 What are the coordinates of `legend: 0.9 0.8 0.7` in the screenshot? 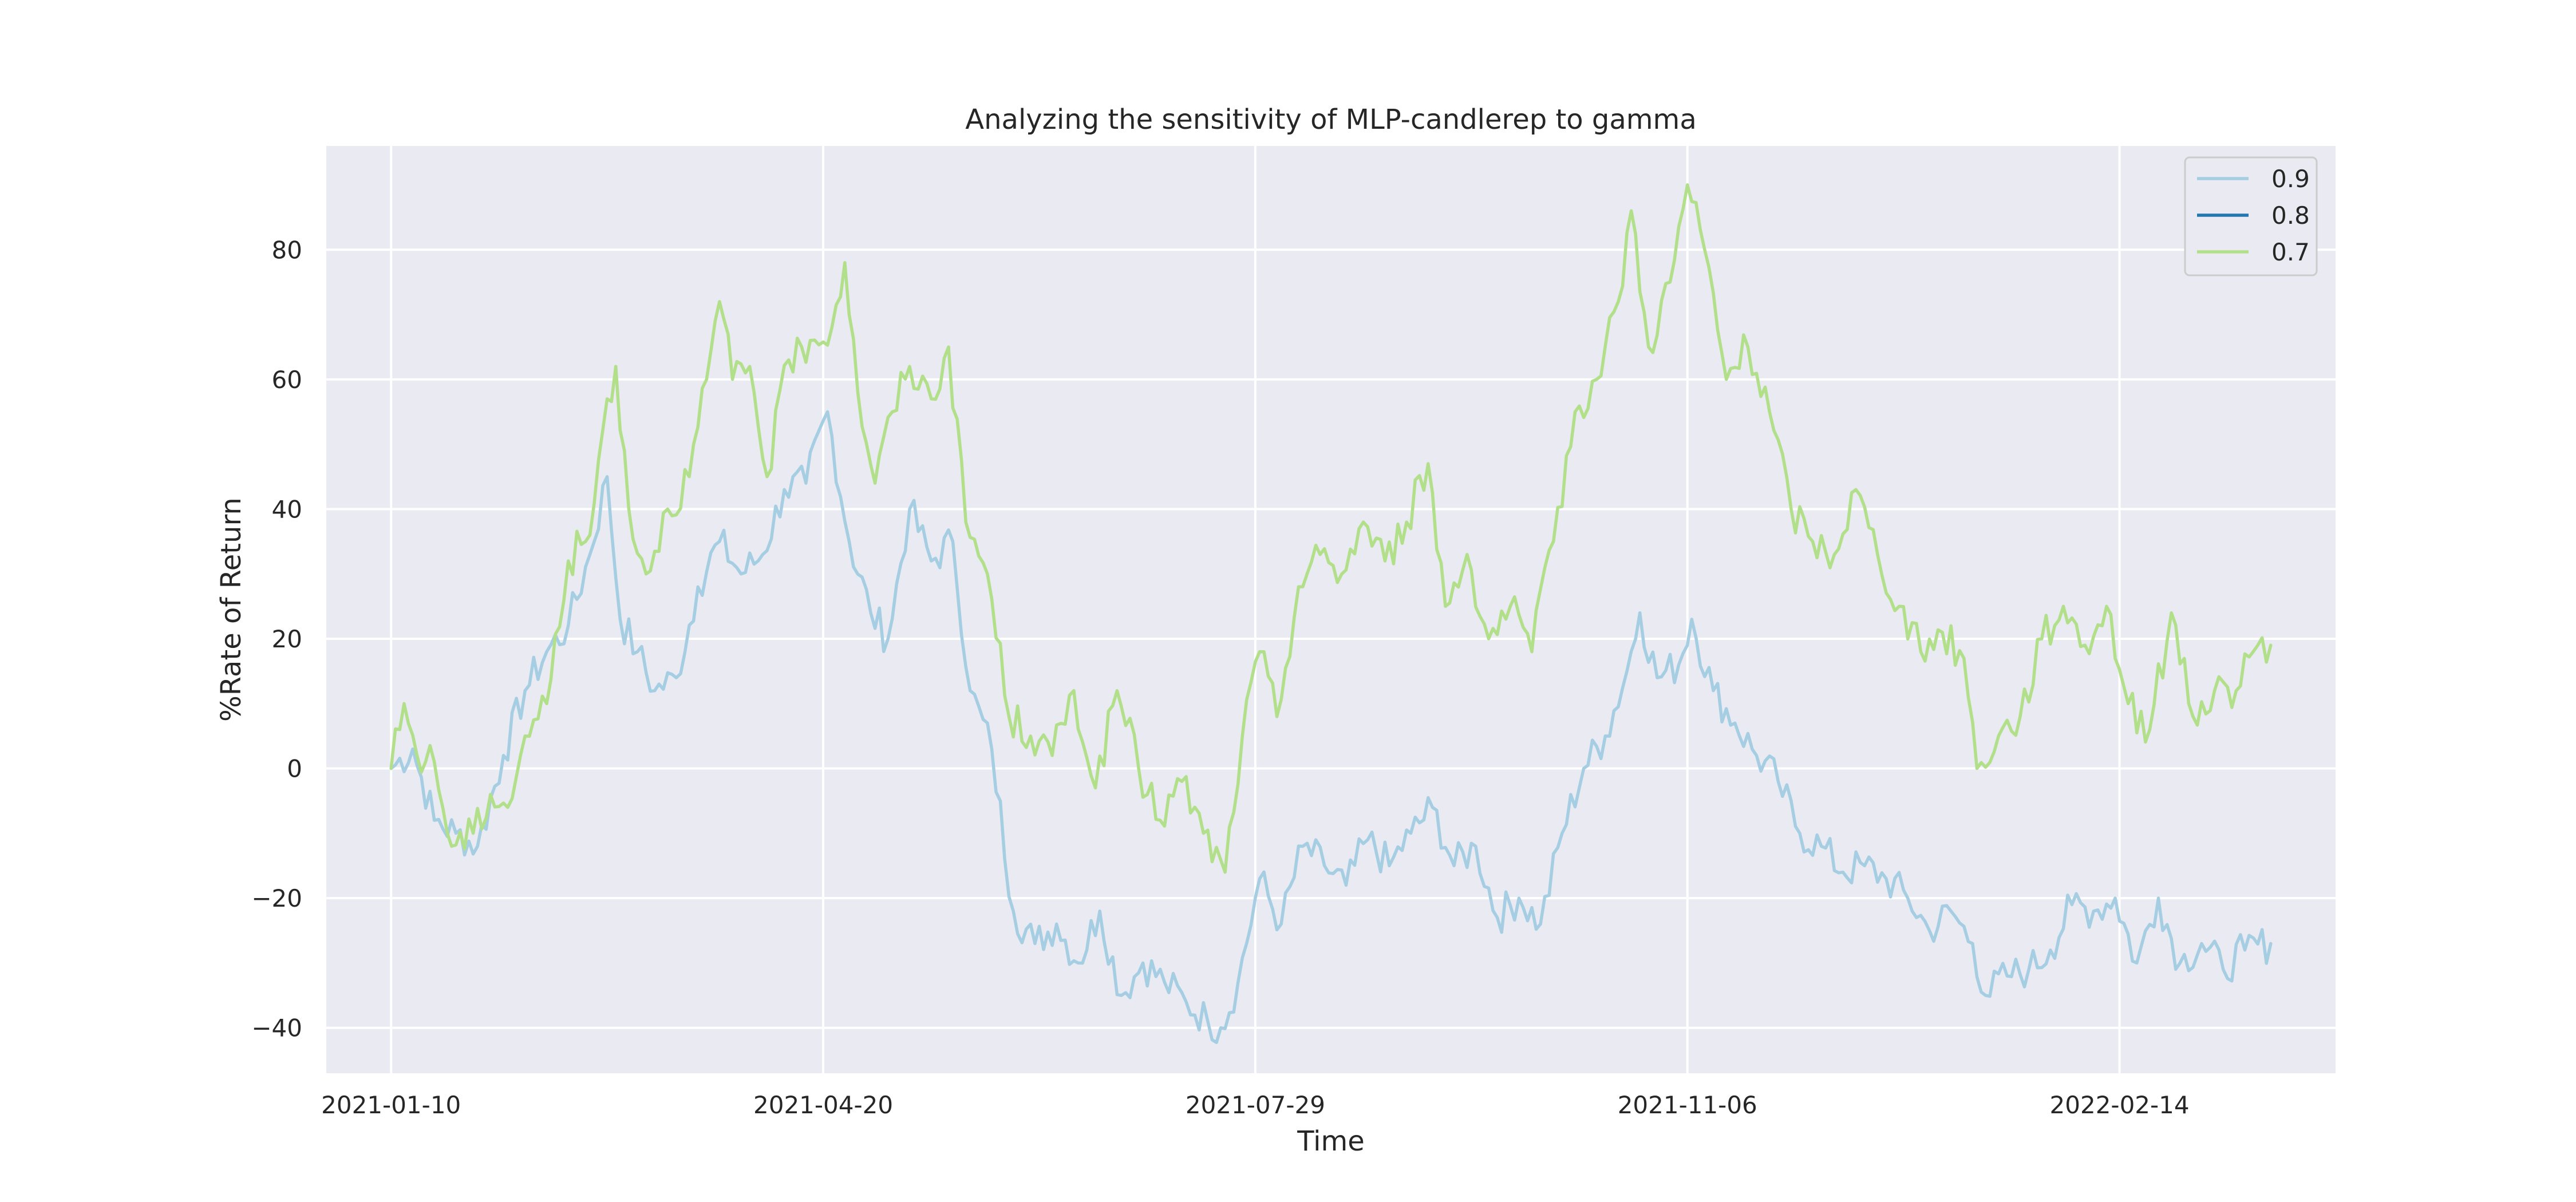 It's located at (2251, 216).